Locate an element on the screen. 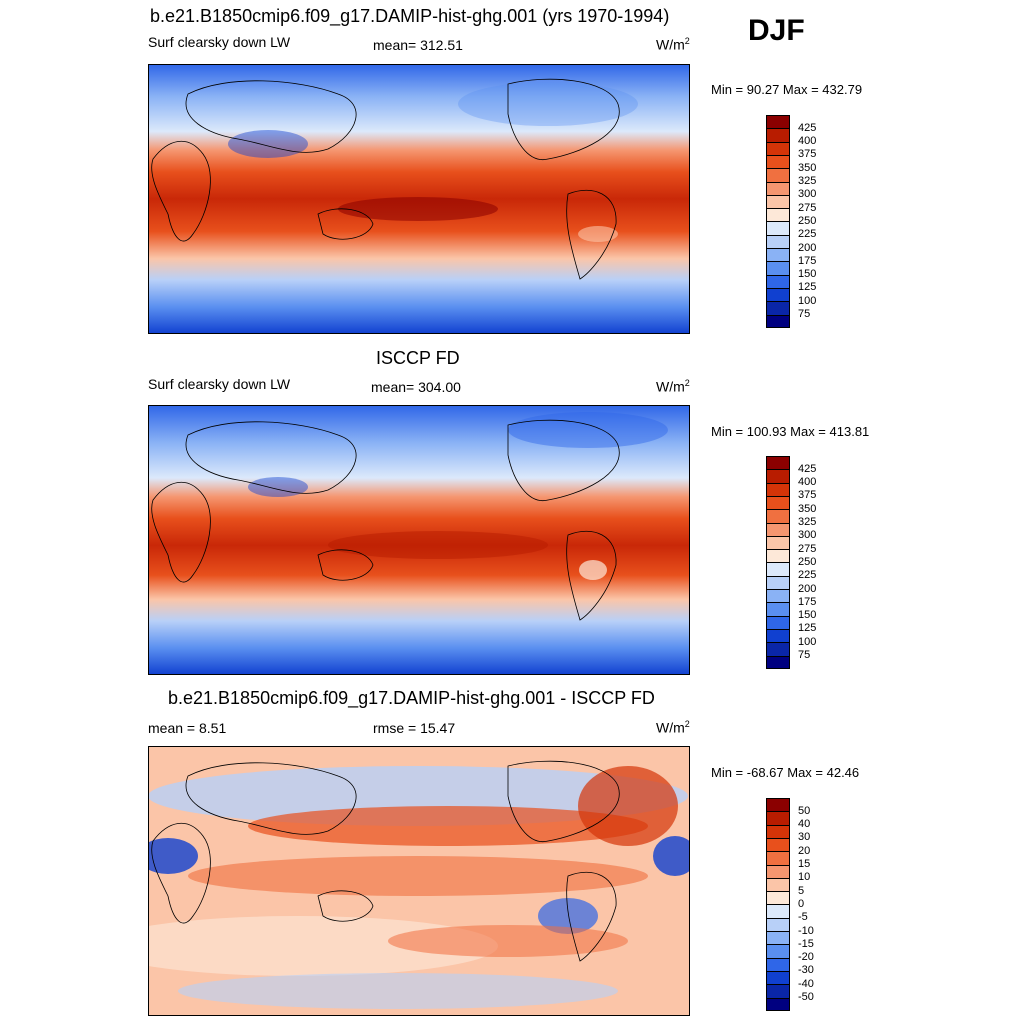  panel1-units: W/m2 is located at coordinates (673, 44).